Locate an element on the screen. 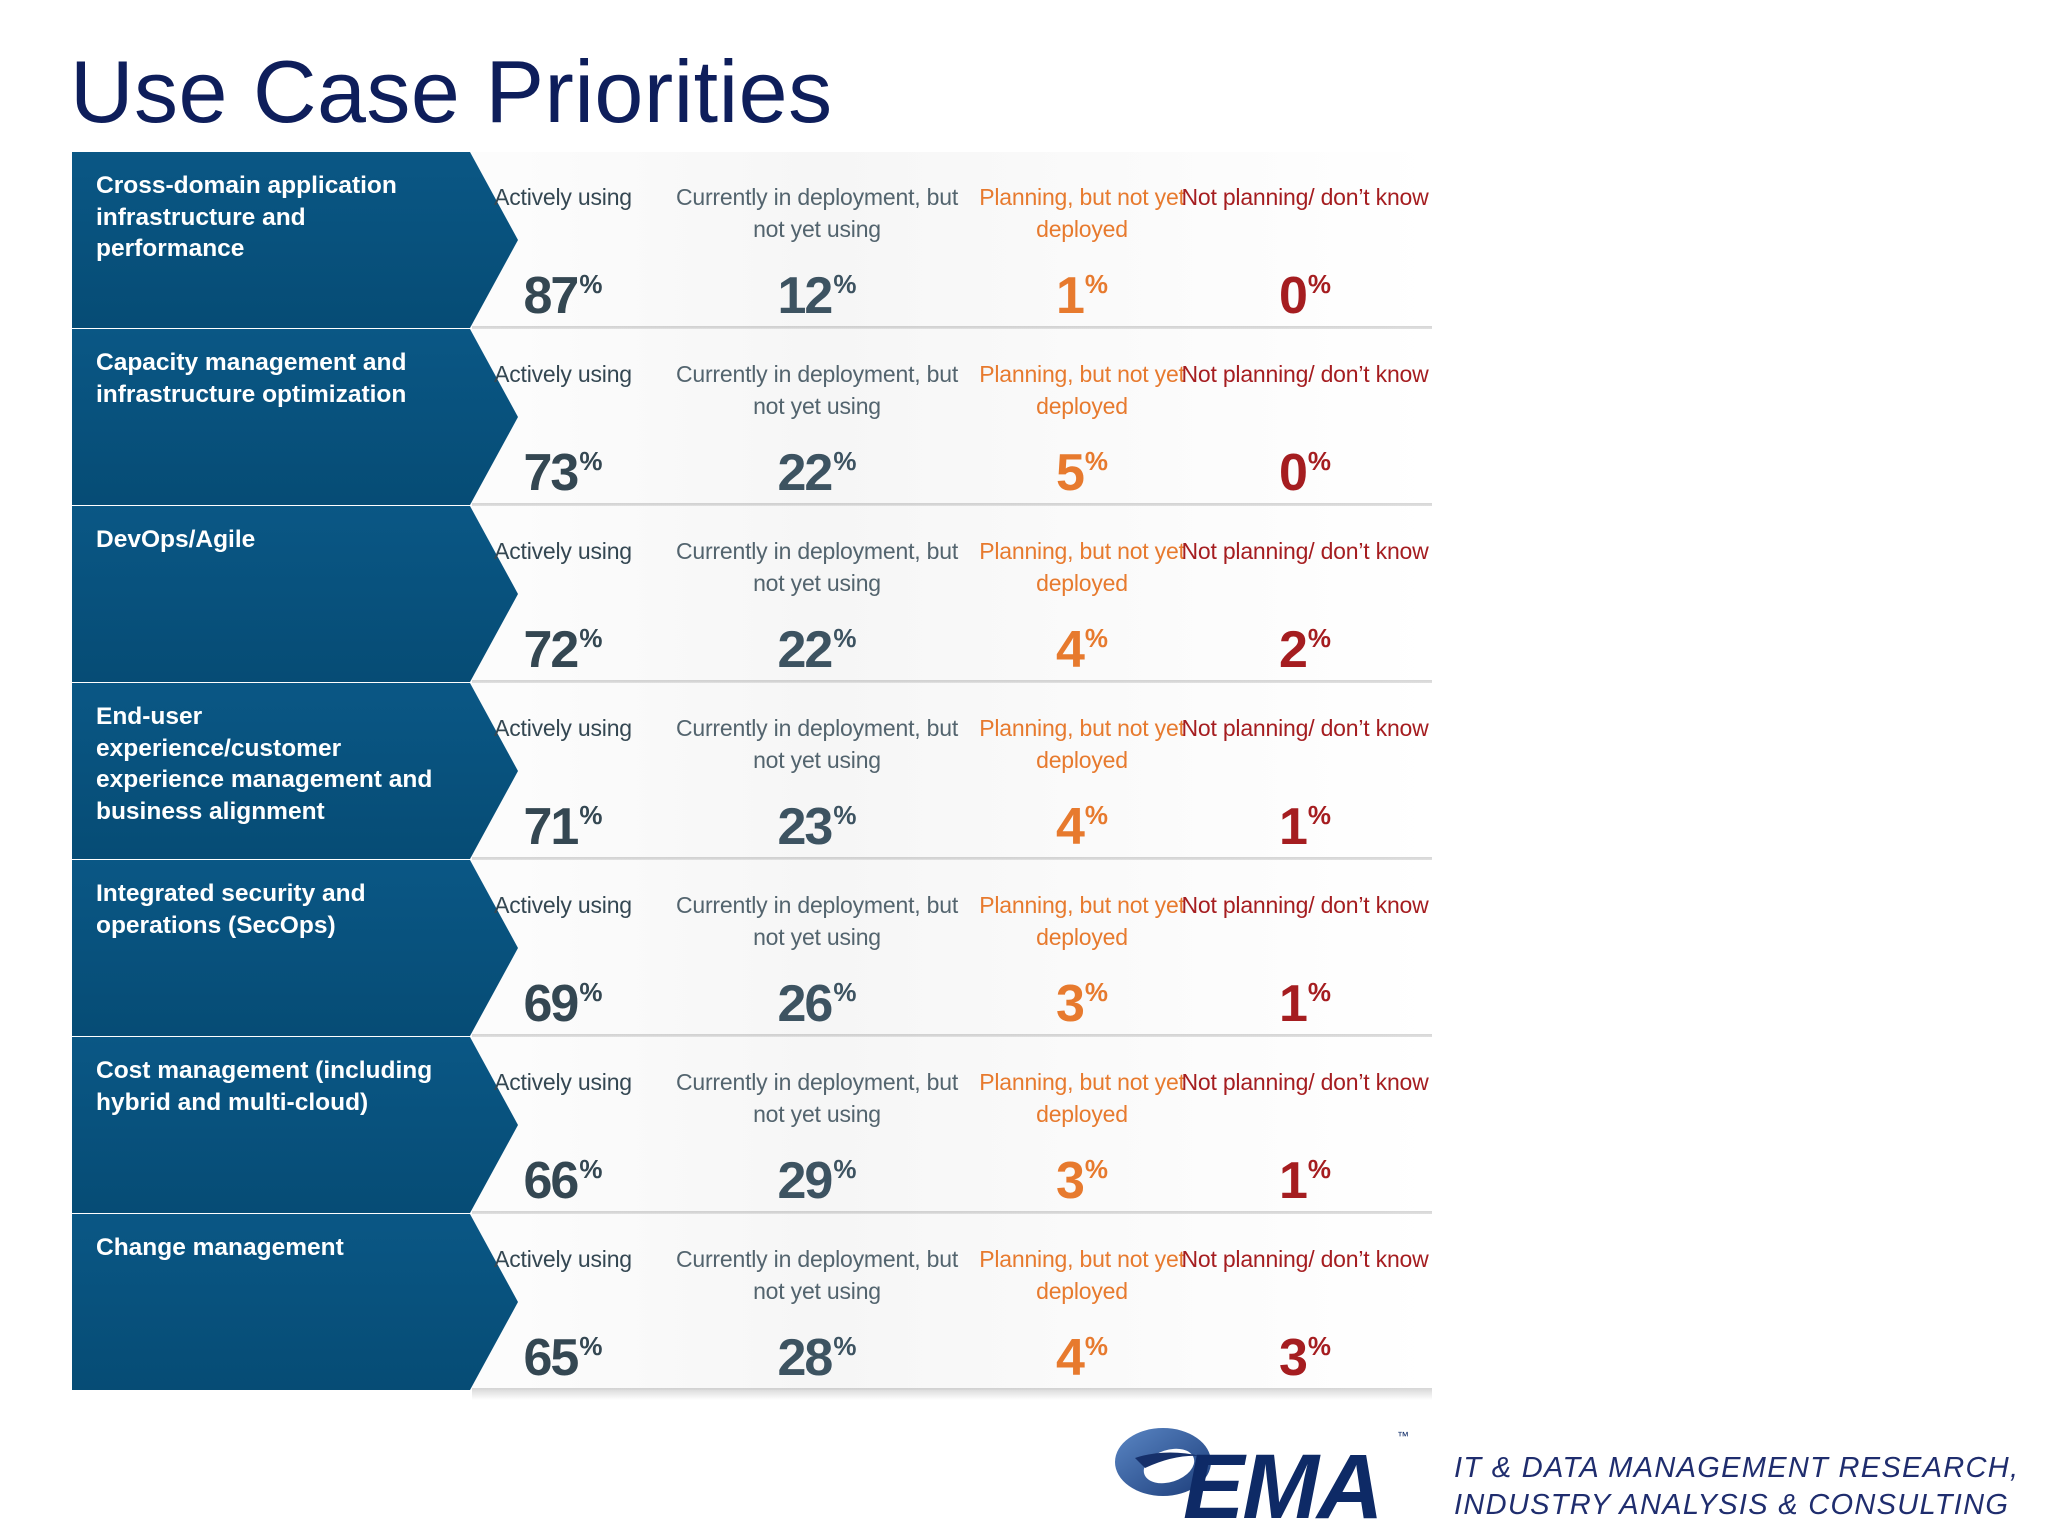  value-number: 4 is located at coordinates (1070, 827).